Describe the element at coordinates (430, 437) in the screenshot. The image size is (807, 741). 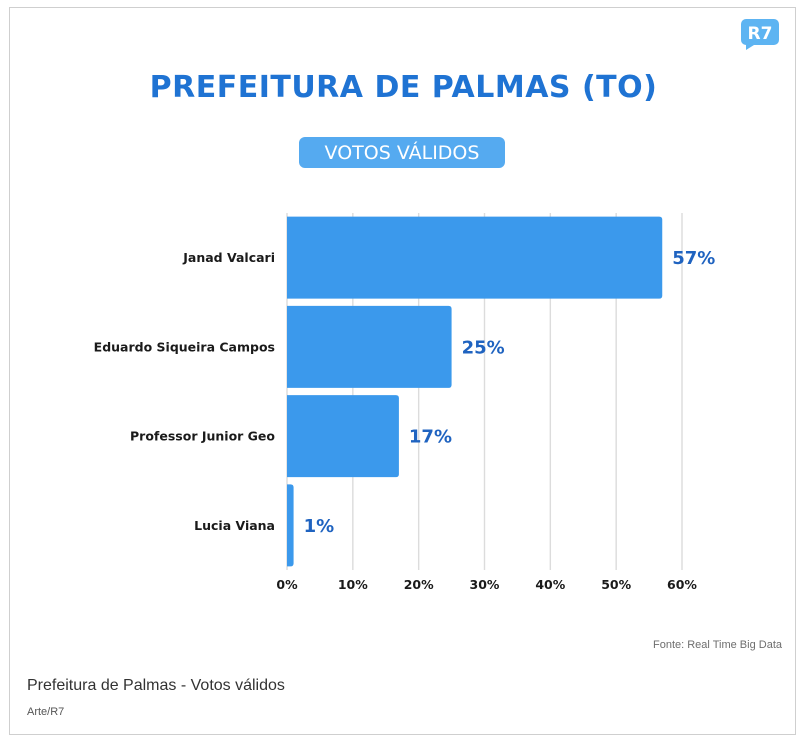
I see `value-label: 17%` at that location.